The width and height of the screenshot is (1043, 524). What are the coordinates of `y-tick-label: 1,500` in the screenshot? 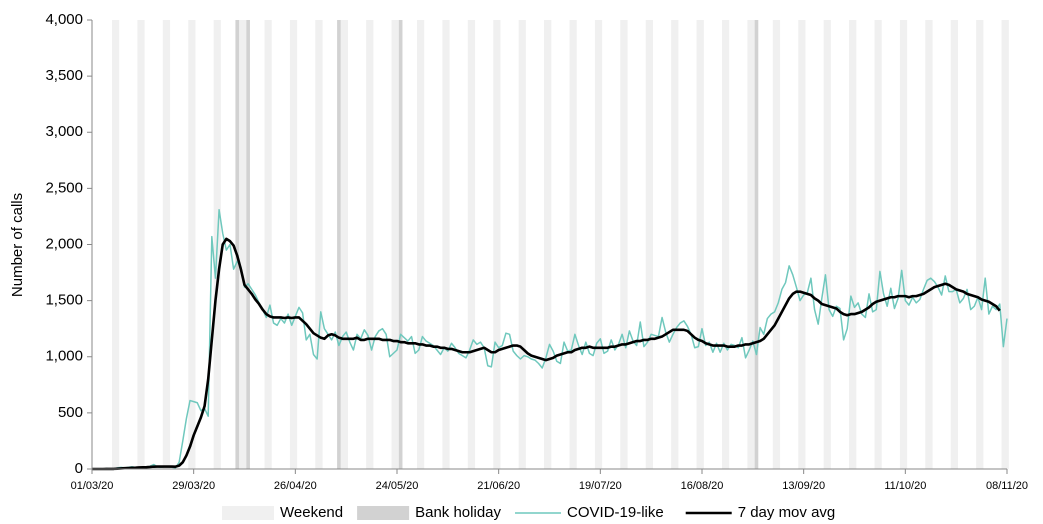 It's located at (64, 300).